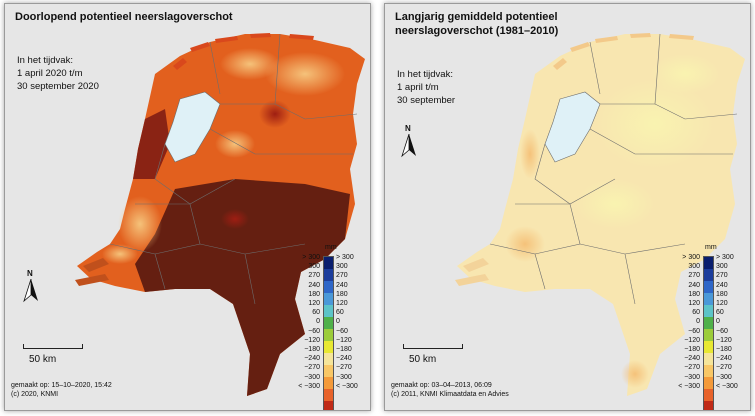 This screenshot has width=755, height=416. I want to click on footer-created: gemaakt op: 15–10–2020, 15:42, so click(61, 385).